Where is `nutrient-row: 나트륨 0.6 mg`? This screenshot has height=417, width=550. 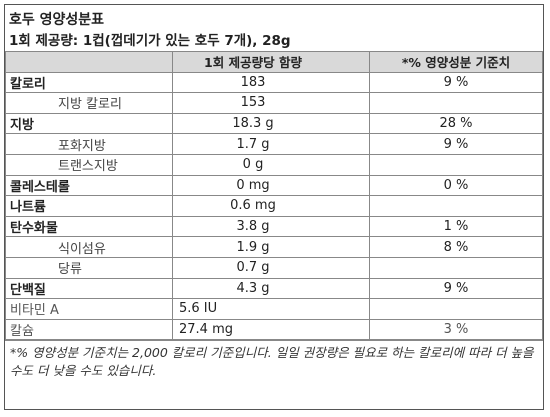 nutrient-row: 나트륨 0.6 mg is located at coordinates (274, 206).